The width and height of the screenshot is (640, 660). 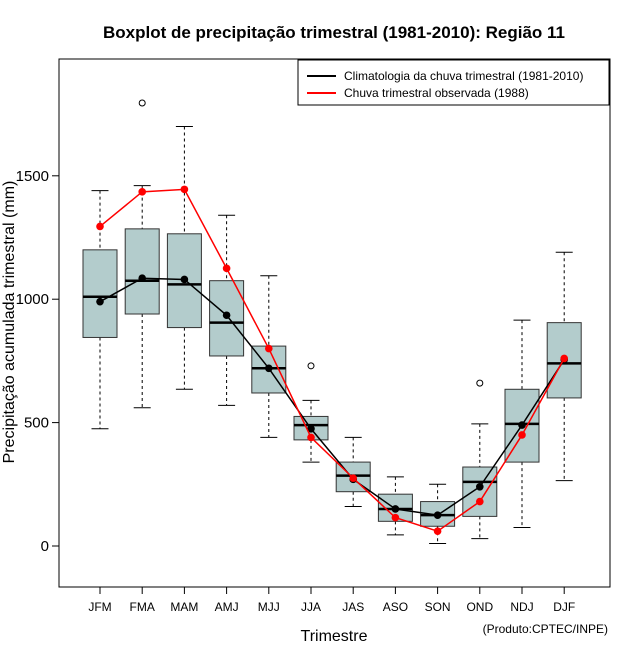 What do you see at coordinates (269, 607) in the screenshot?
I see `x-tick-label: MJJ` at bounding box center [269, 607].